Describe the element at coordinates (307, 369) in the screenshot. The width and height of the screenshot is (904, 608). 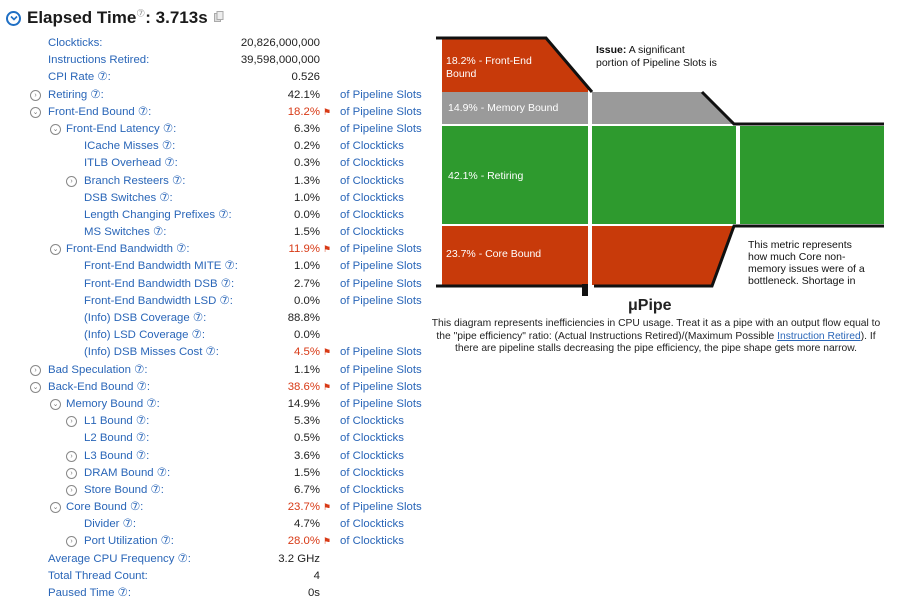
I see `metric-value: 1.1%` at that location.